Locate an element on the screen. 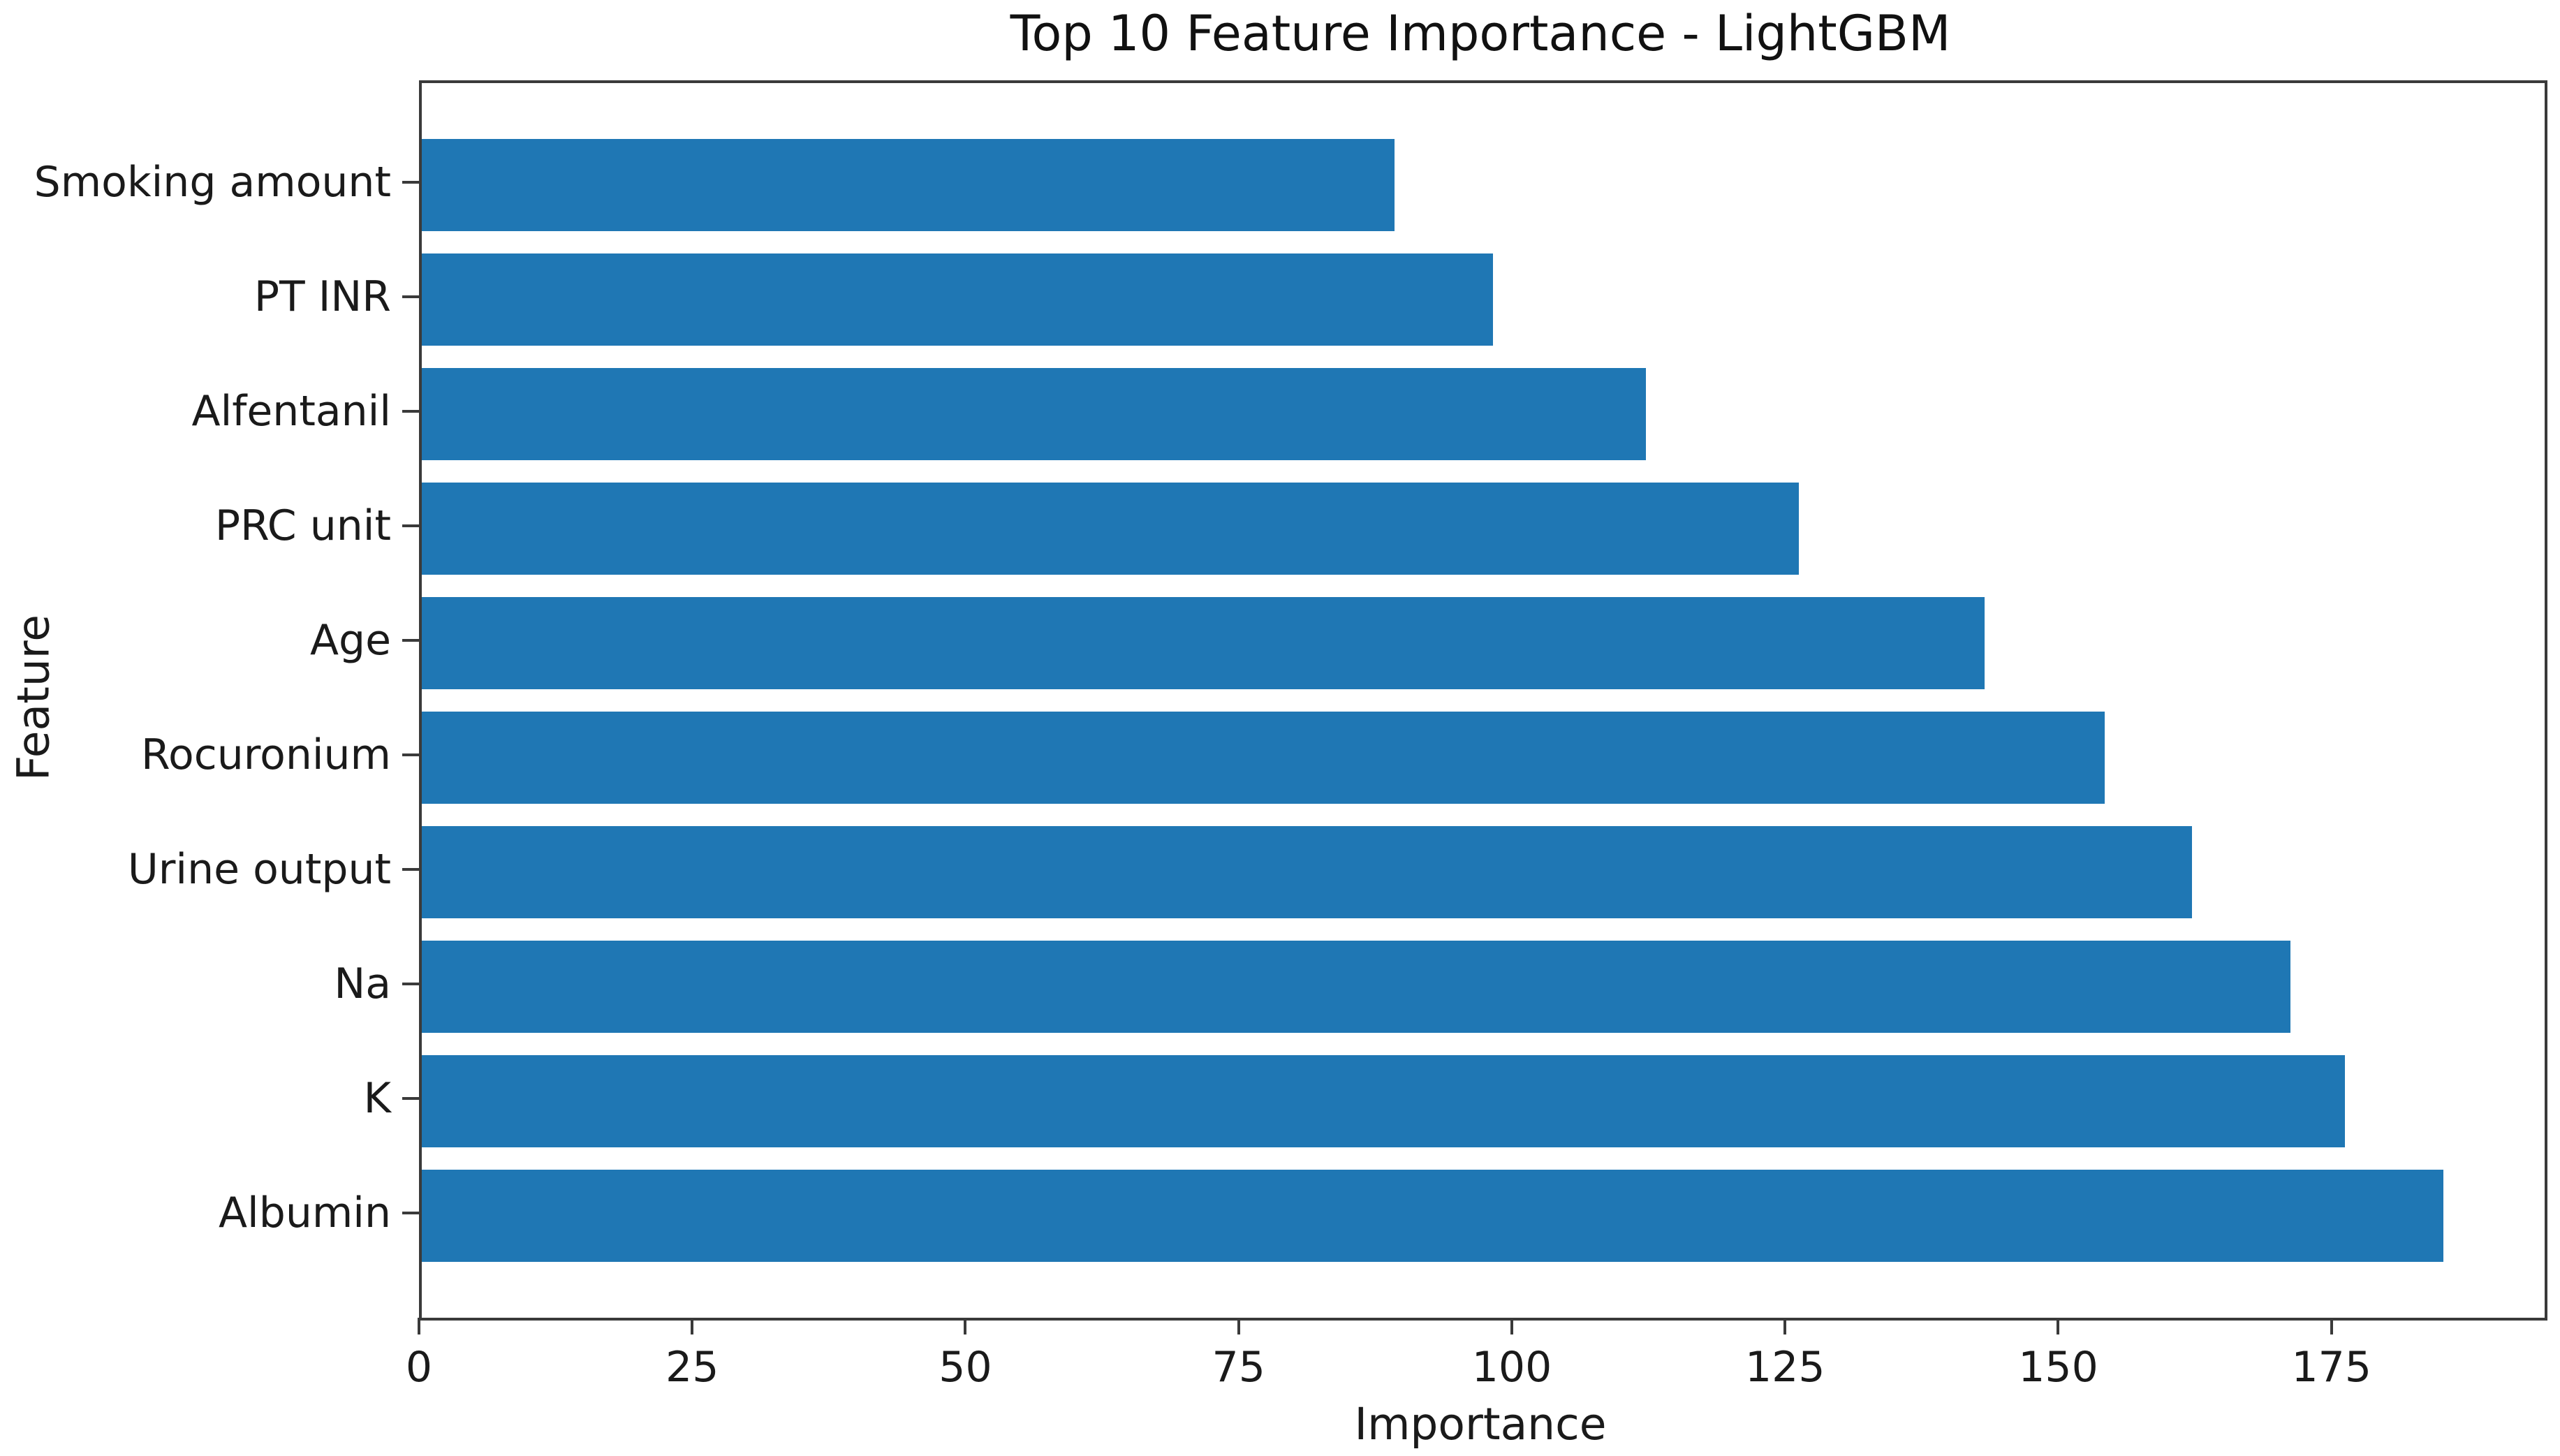  x-tick-label: 150 is located at coordinates (2058, 1367).